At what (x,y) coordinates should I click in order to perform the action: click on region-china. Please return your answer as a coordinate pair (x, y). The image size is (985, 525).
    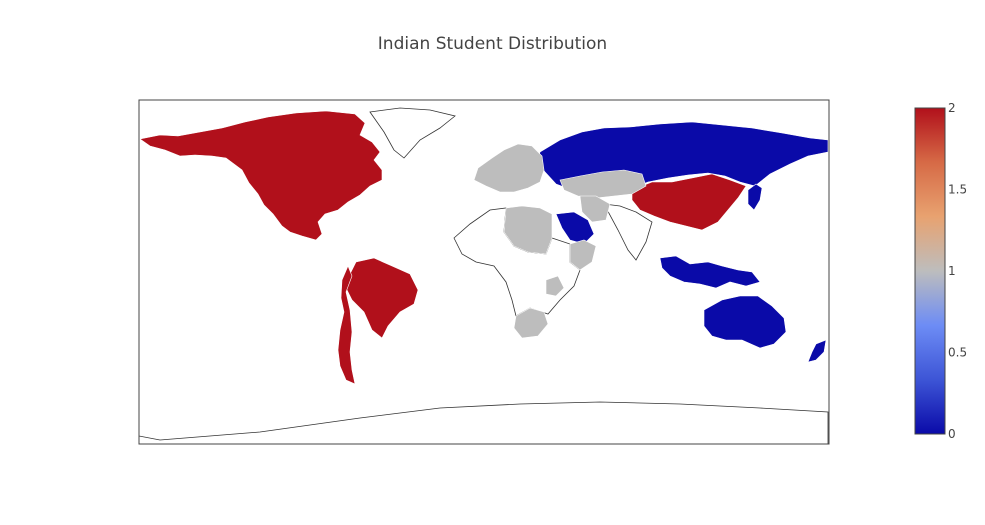
    Looking at the image, I should click on (689, 202).